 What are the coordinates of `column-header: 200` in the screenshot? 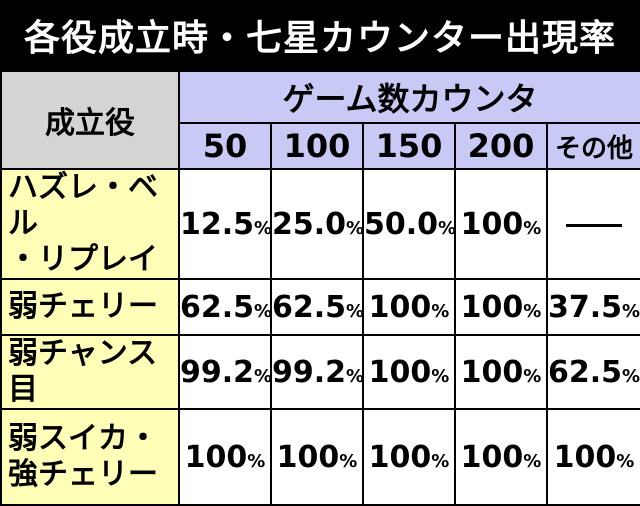 It's located at (501, 146).